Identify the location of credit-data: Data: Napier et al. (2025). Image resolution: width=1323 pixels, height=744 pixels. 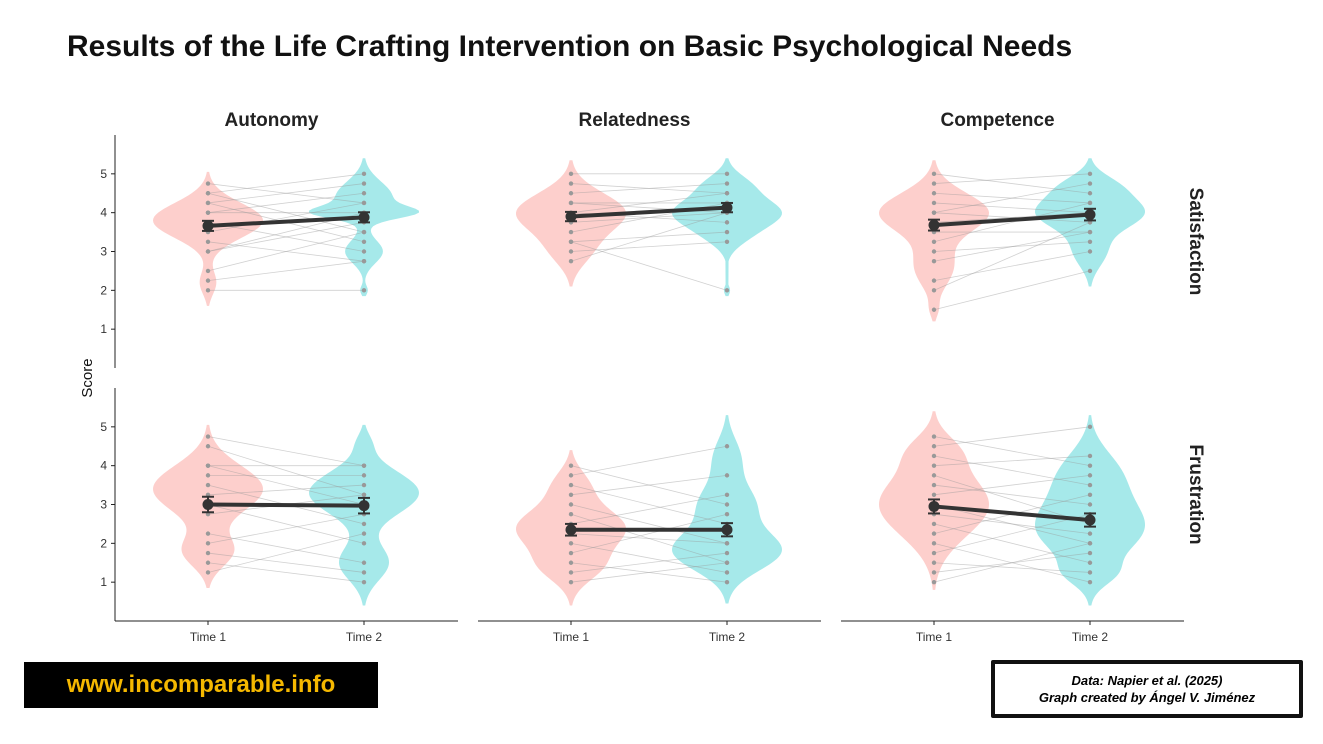
(1147, 680).